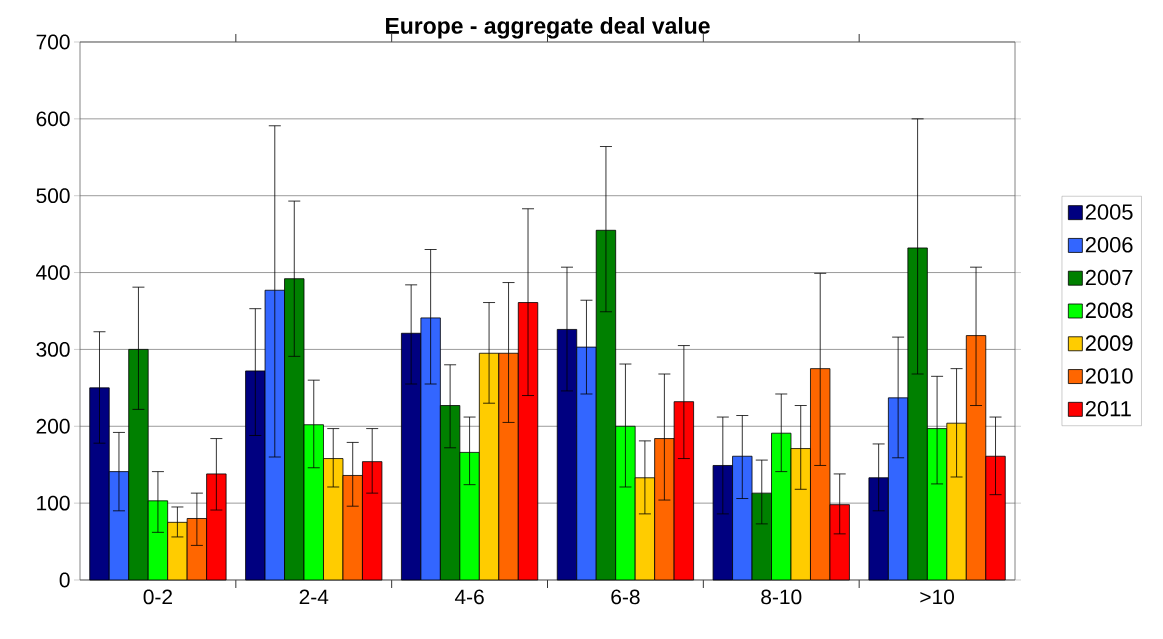  What do you see at coordinates (53, 42) in the screenshot?
I see `y-tick-label: 700` at bounding box center [53, 42].